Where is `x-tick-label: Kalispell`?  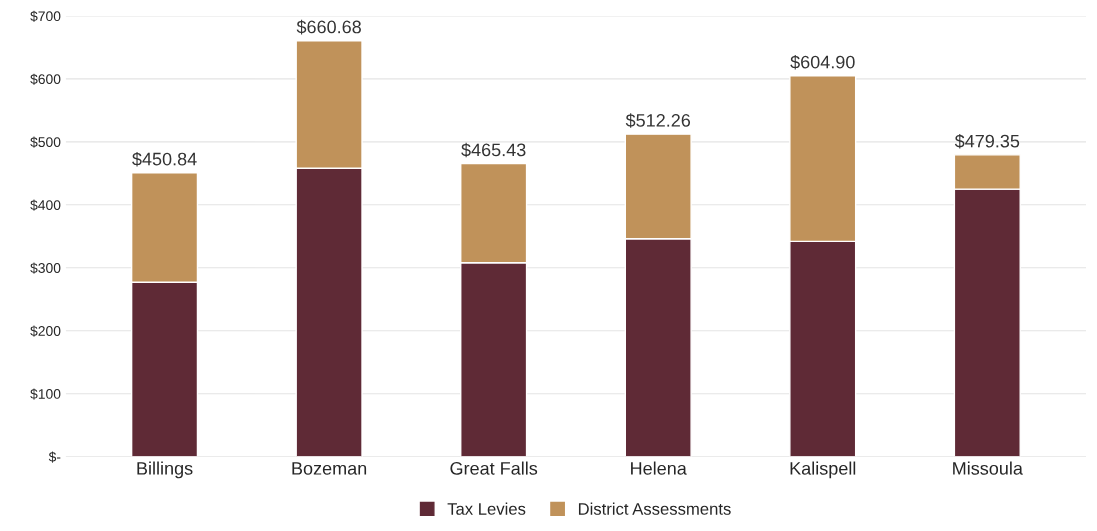 x-tick-label: Kalispell is located at coordinates (823, 470).